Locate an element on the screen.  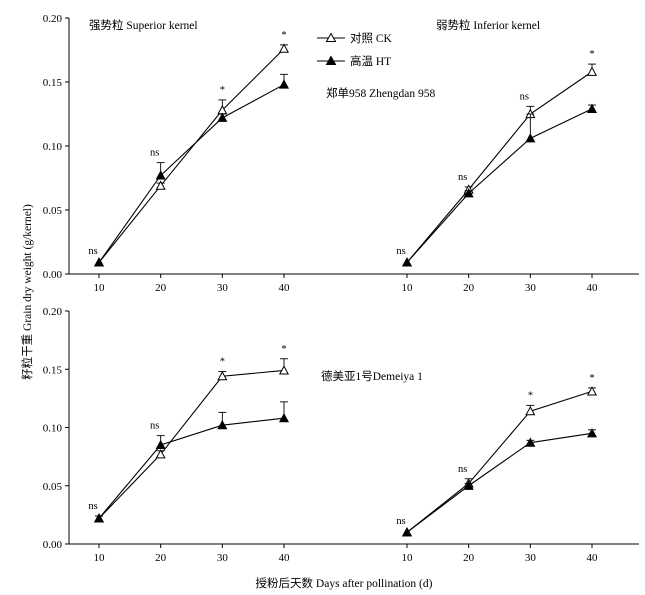
legend-label-ht: 高温 HT is located at coordinates (370, 61).